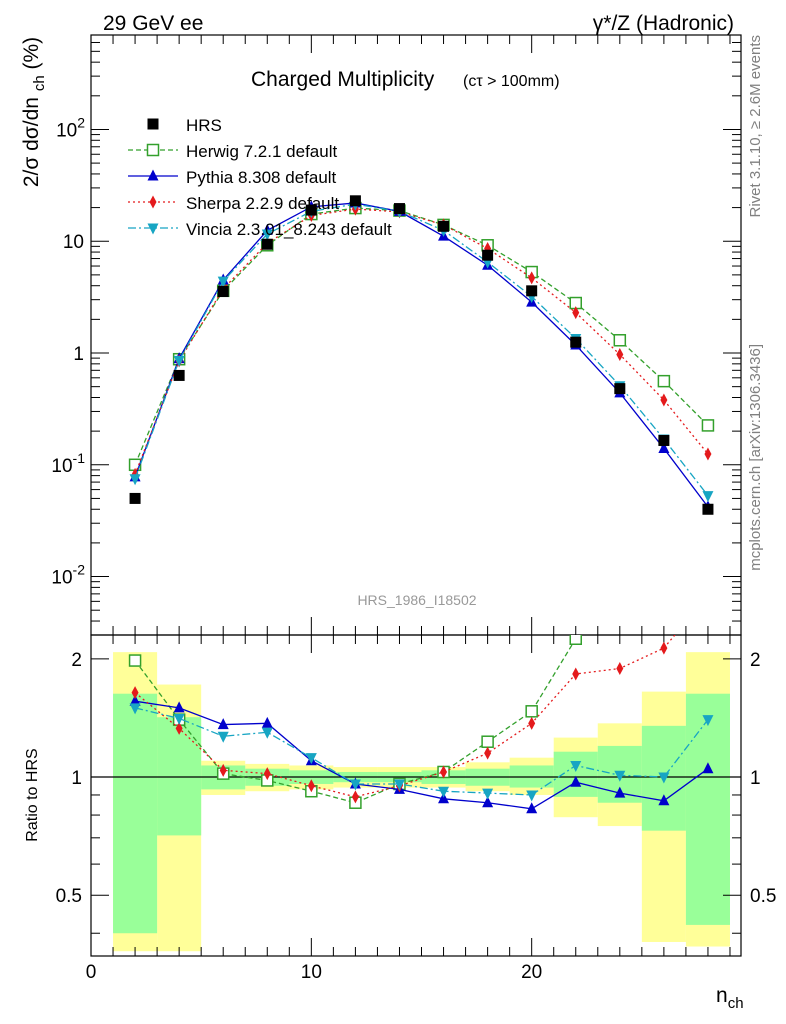  What do you see at coordinates (68, 463) in the screenshot?
I see `y-tick-label: 10⁻¹` at bounding box center [68, 463].